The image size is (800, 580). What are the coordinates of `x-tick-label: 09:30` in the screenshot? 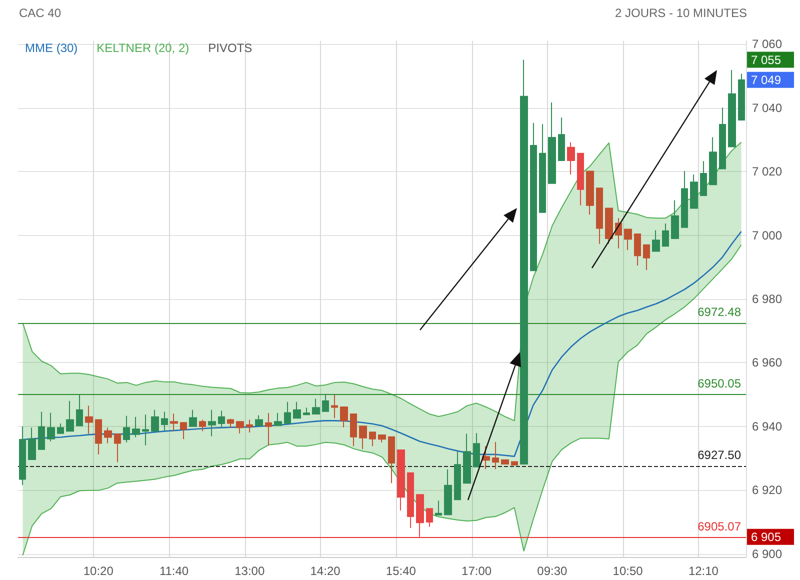 It's located at (552, 571).